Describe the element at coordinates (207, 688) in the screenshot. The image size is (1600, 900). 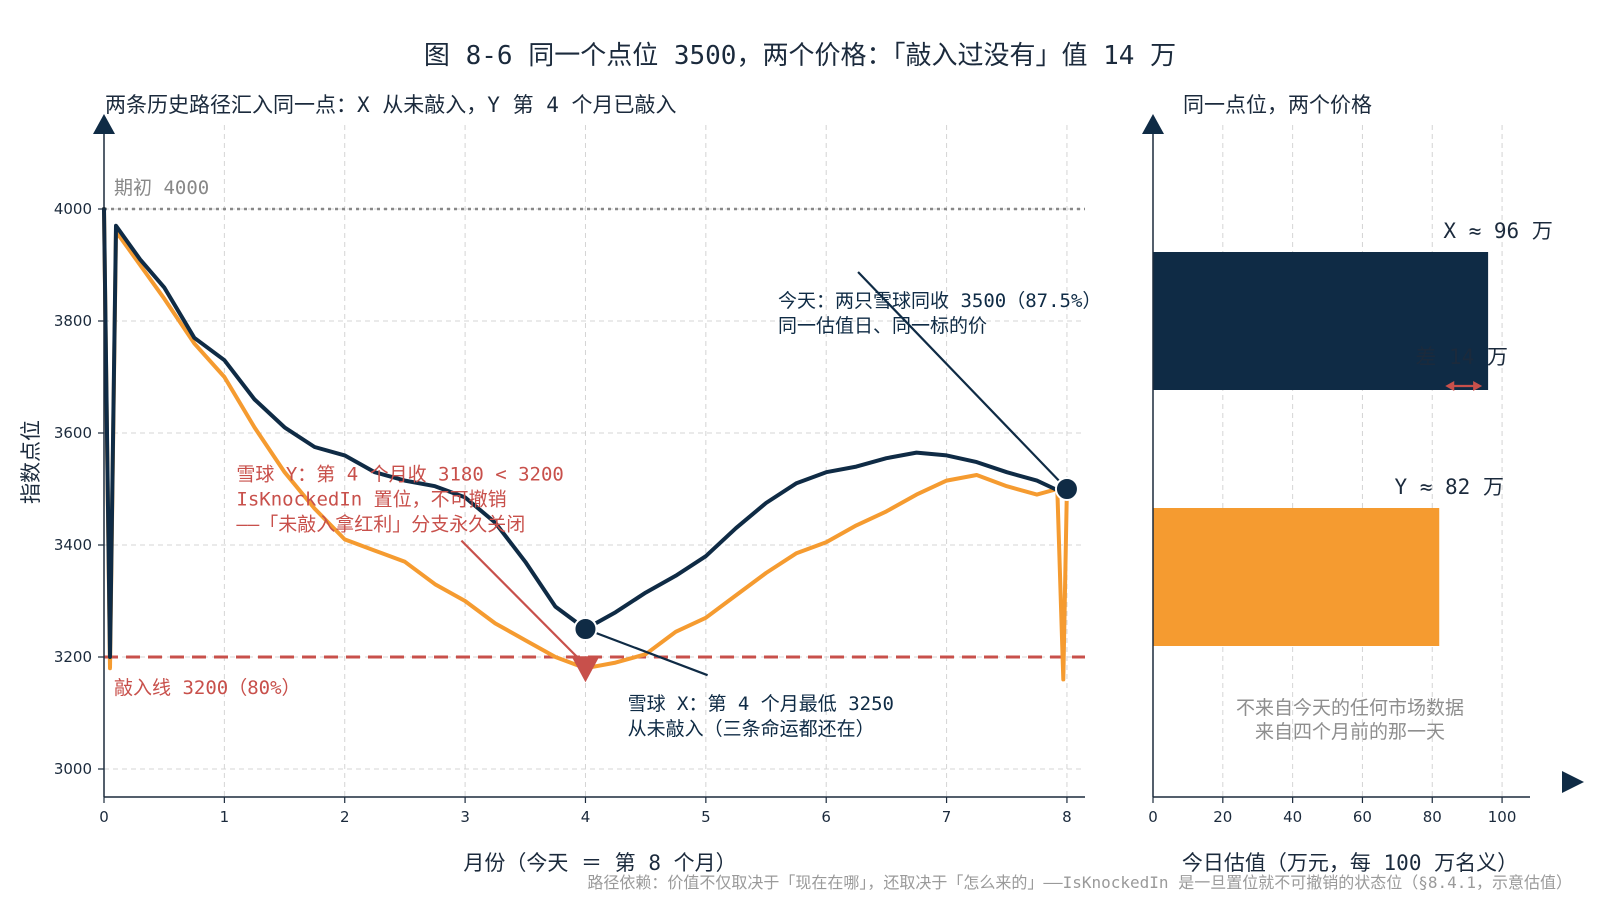
I see `reference-line-label: 敲入线 3200（80%）` at that location.